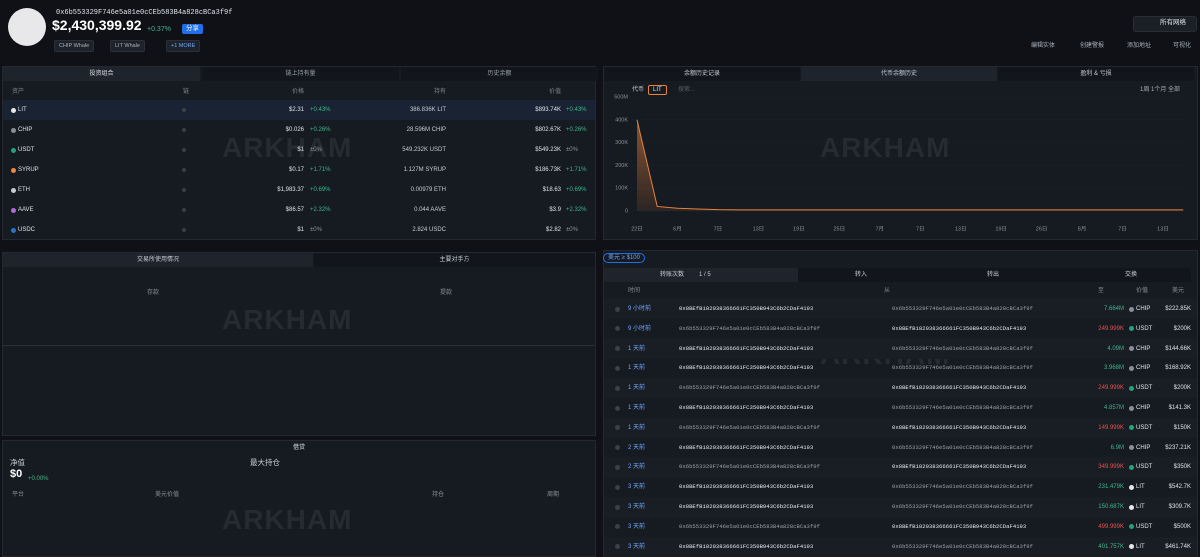 This screenshot has width=1200, height=557. I want to click on tag: LIT Whale, so click(127, 46).